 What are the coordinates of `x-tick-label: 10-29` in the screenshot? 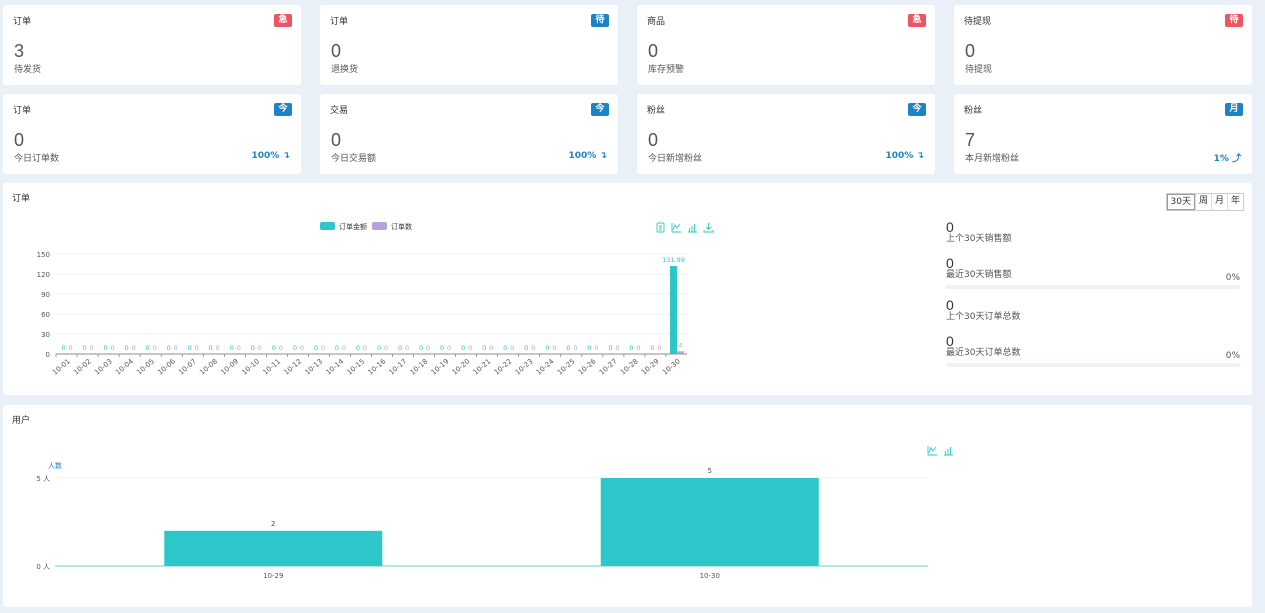 It's located at (650, 366).